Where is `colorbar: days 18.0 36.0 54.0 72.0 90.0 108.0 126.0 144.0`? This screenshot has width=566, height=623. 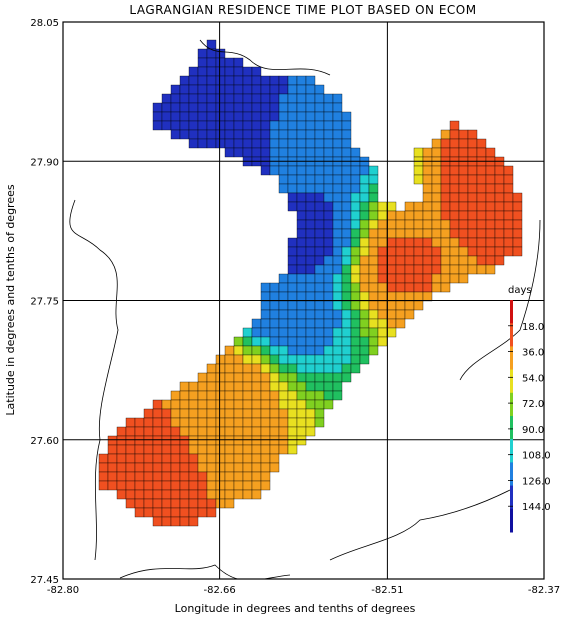
colorbar: days 18.0 36.0 54.0 72.0 90.0 108.0 126.0 144.0 is located at coordinates (529, 409).